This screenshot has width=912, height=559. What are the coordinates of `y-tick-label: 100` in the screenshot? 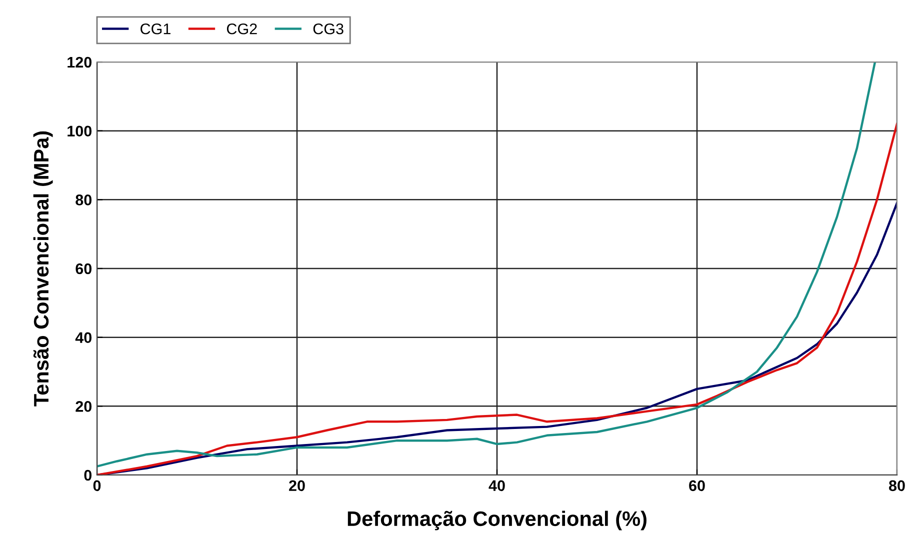 It's located at (80, 131).